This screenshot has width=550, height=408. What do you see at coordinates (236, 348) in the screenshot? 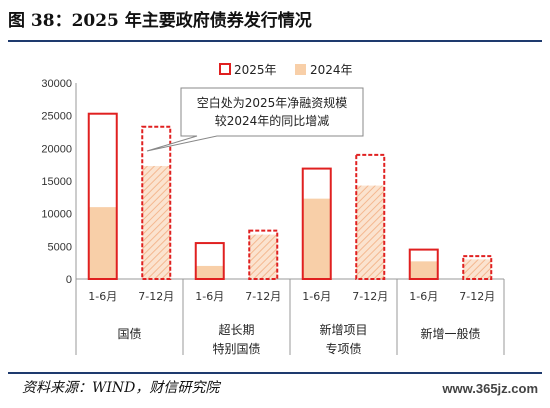
I see `group-label: 特别国债` at bounding box center [236, 348].